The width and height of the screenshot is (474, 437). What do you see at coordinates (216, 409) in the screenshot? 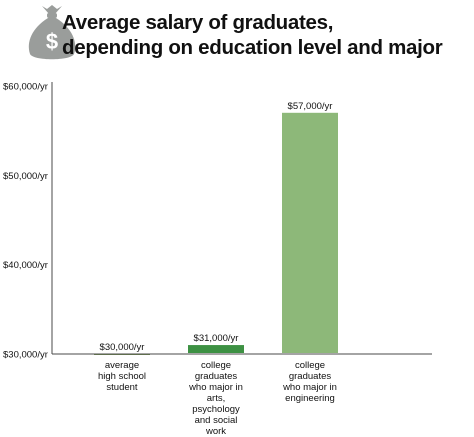
I see `x-category-label-line: psychology` at bounding box center [216, 409].